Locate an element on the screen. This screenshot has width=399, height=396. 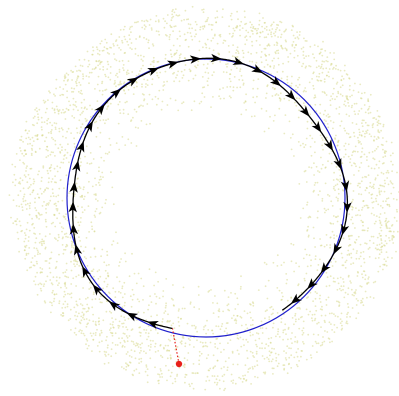
start-point-marker is located at coordinates (179, 364).